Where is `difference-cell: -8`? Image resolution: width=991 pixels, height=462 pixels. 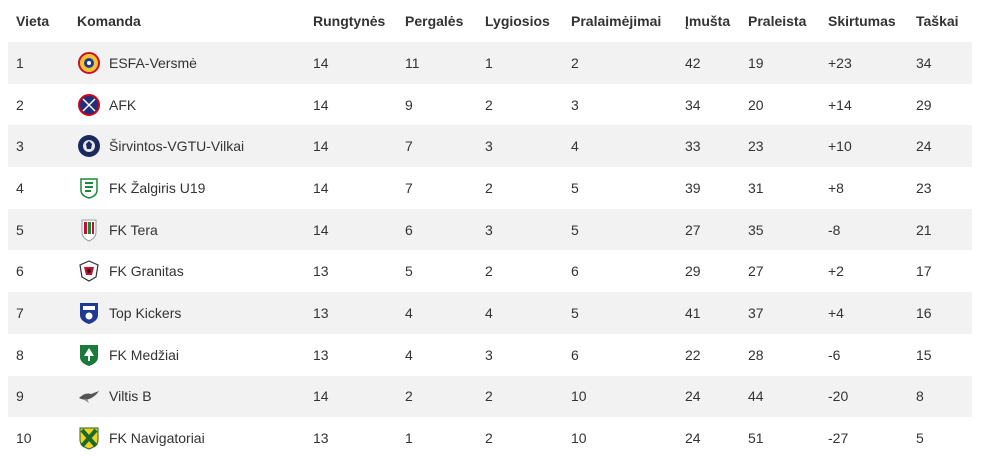 difference-cell: -8 is located at coordinates (834, 229).